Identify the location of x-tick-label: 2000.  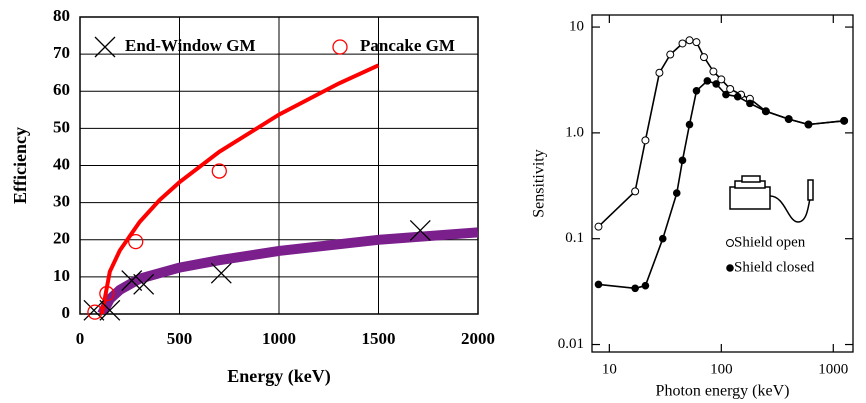
(478, 338).